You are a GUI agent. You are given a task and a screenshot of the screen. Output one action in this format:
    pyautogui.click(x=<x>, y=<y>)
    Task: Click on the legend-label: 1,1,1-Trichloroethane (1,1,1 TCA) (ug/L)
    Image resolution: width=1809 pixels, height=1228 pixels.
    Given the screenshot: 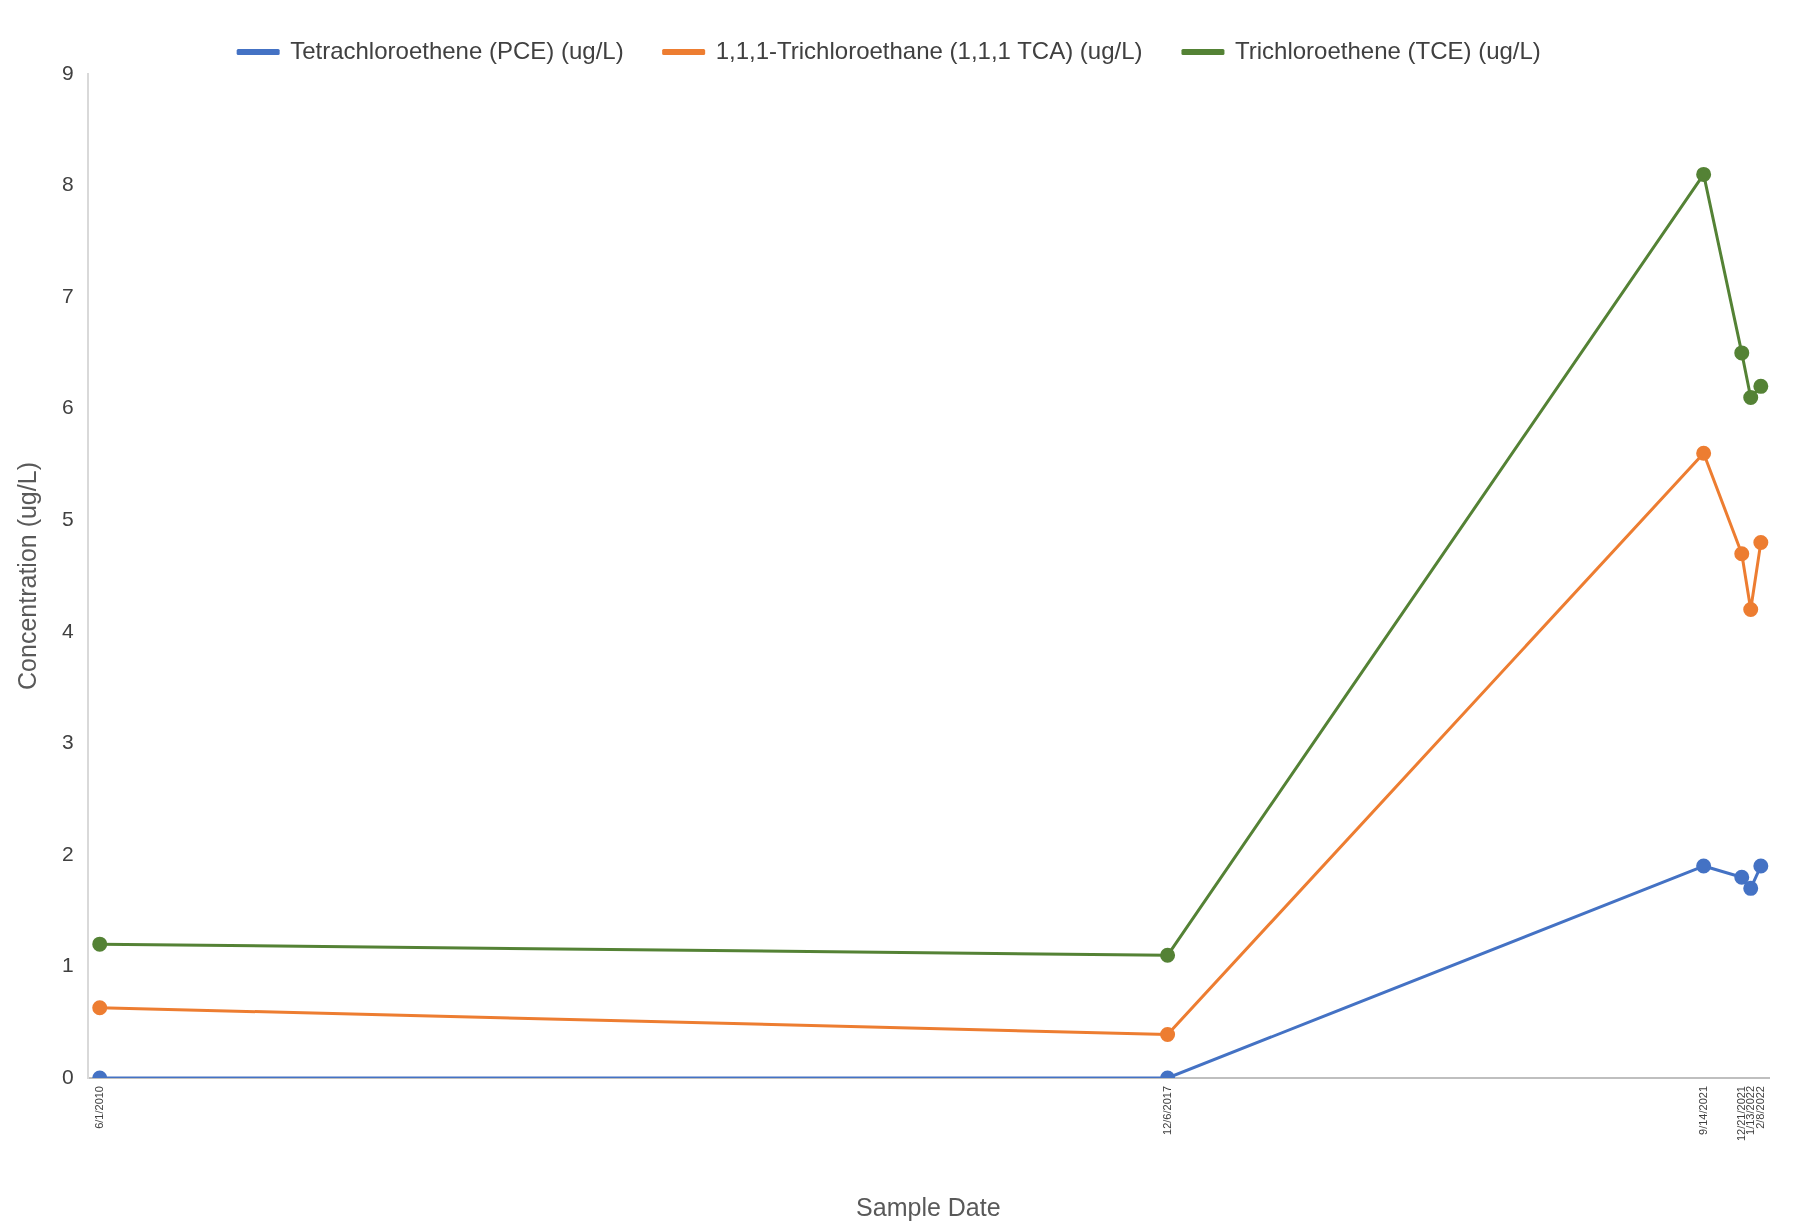 What is the action you would take?
    pyautogui.click(x=929, y=50)
    